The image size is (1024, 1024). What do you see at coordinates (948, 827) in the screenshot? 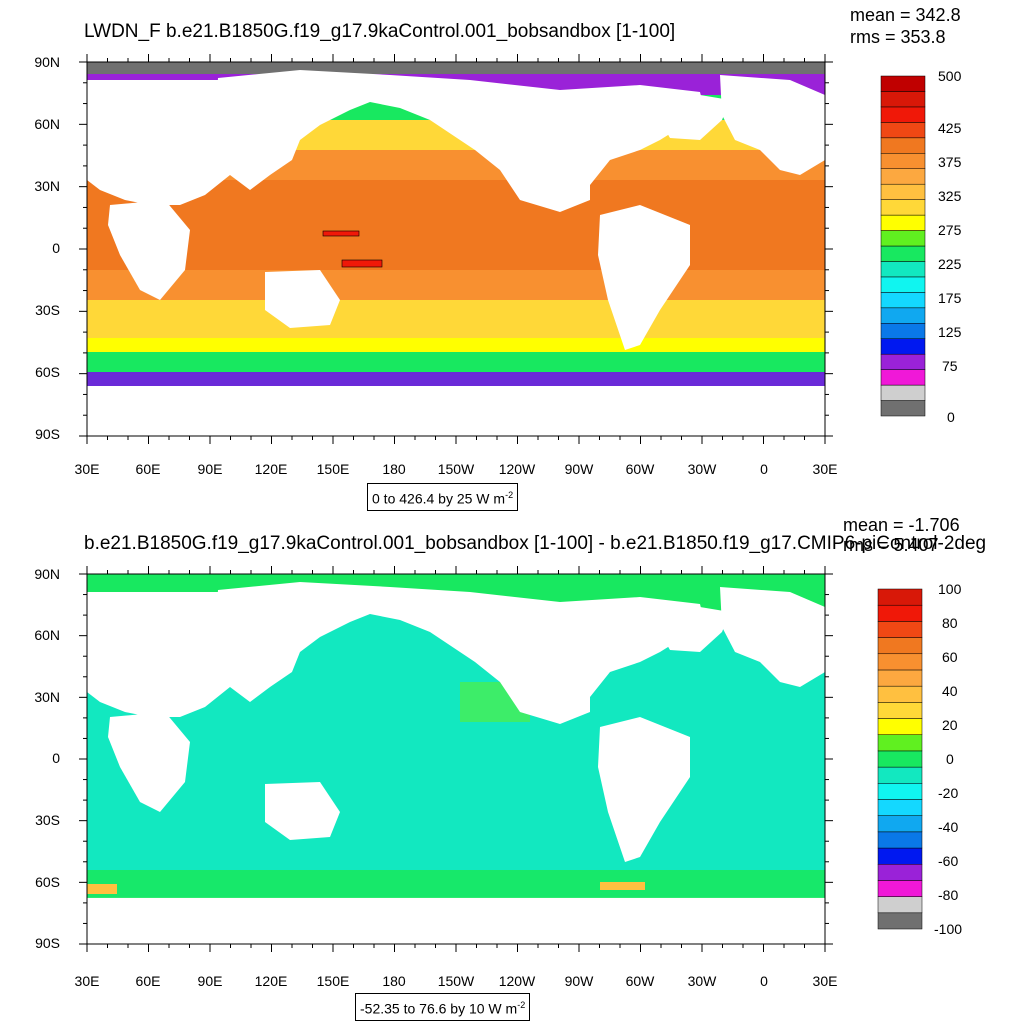
I see `bottom-cbar-label-neg40: -40` at bounding box center [948, 827].